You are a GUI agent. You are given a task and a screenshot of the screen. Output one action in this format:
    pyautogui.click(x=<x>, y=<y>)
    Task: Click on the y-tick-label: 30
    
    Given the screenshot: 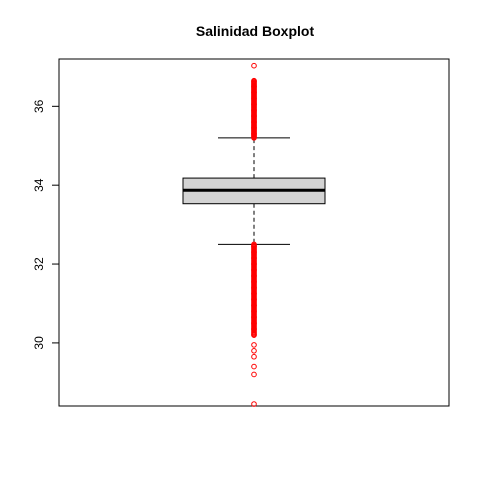 What is the action you would take?
    pyautogui.click(x=39, y=343)
    